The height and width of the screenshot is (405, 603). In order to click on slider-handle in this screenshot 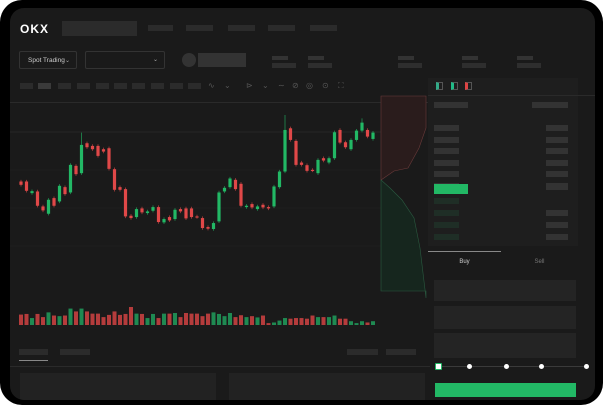, I will do `click(438, 366)`.